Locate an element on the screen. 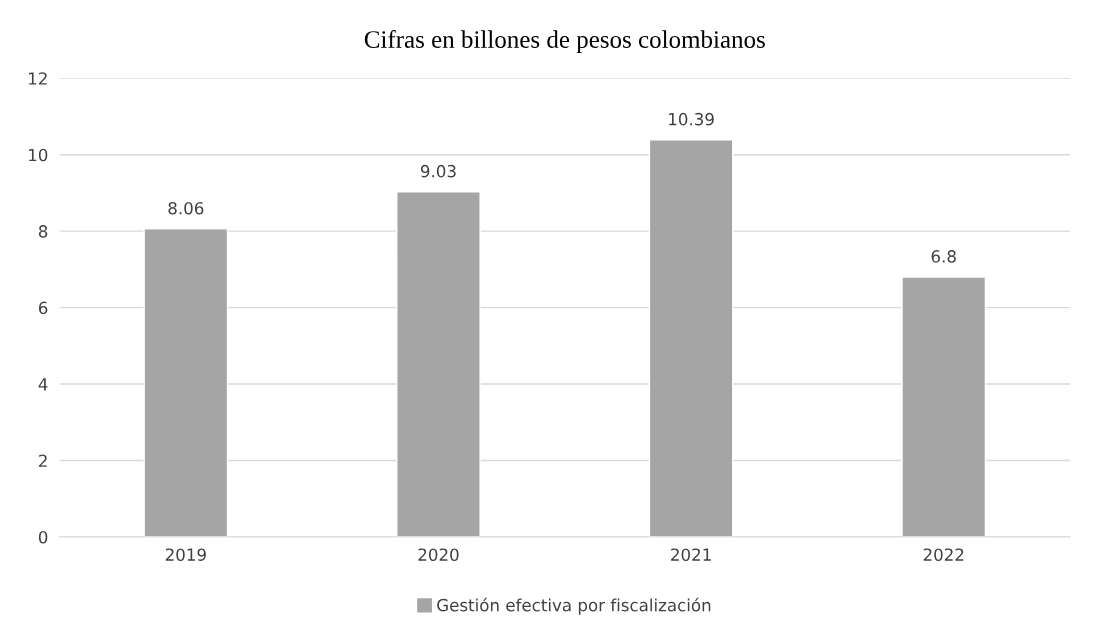 The width and height of the screenshot is (1102, 631). data-label: 8.06 is located at coordinates (186, 208).